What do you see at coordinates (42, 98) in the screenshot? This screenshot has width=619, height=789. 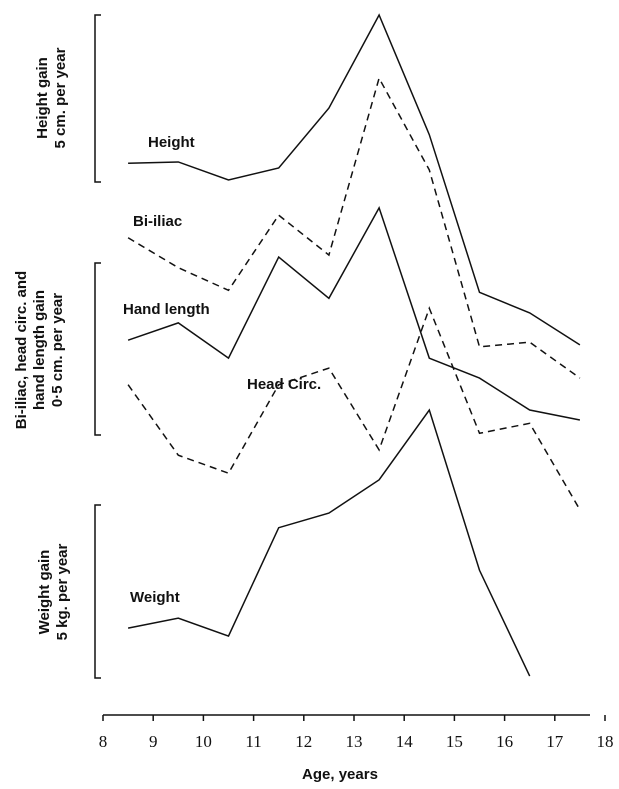 I see `scale-label: Height gain` at bounding box center [42, 98].